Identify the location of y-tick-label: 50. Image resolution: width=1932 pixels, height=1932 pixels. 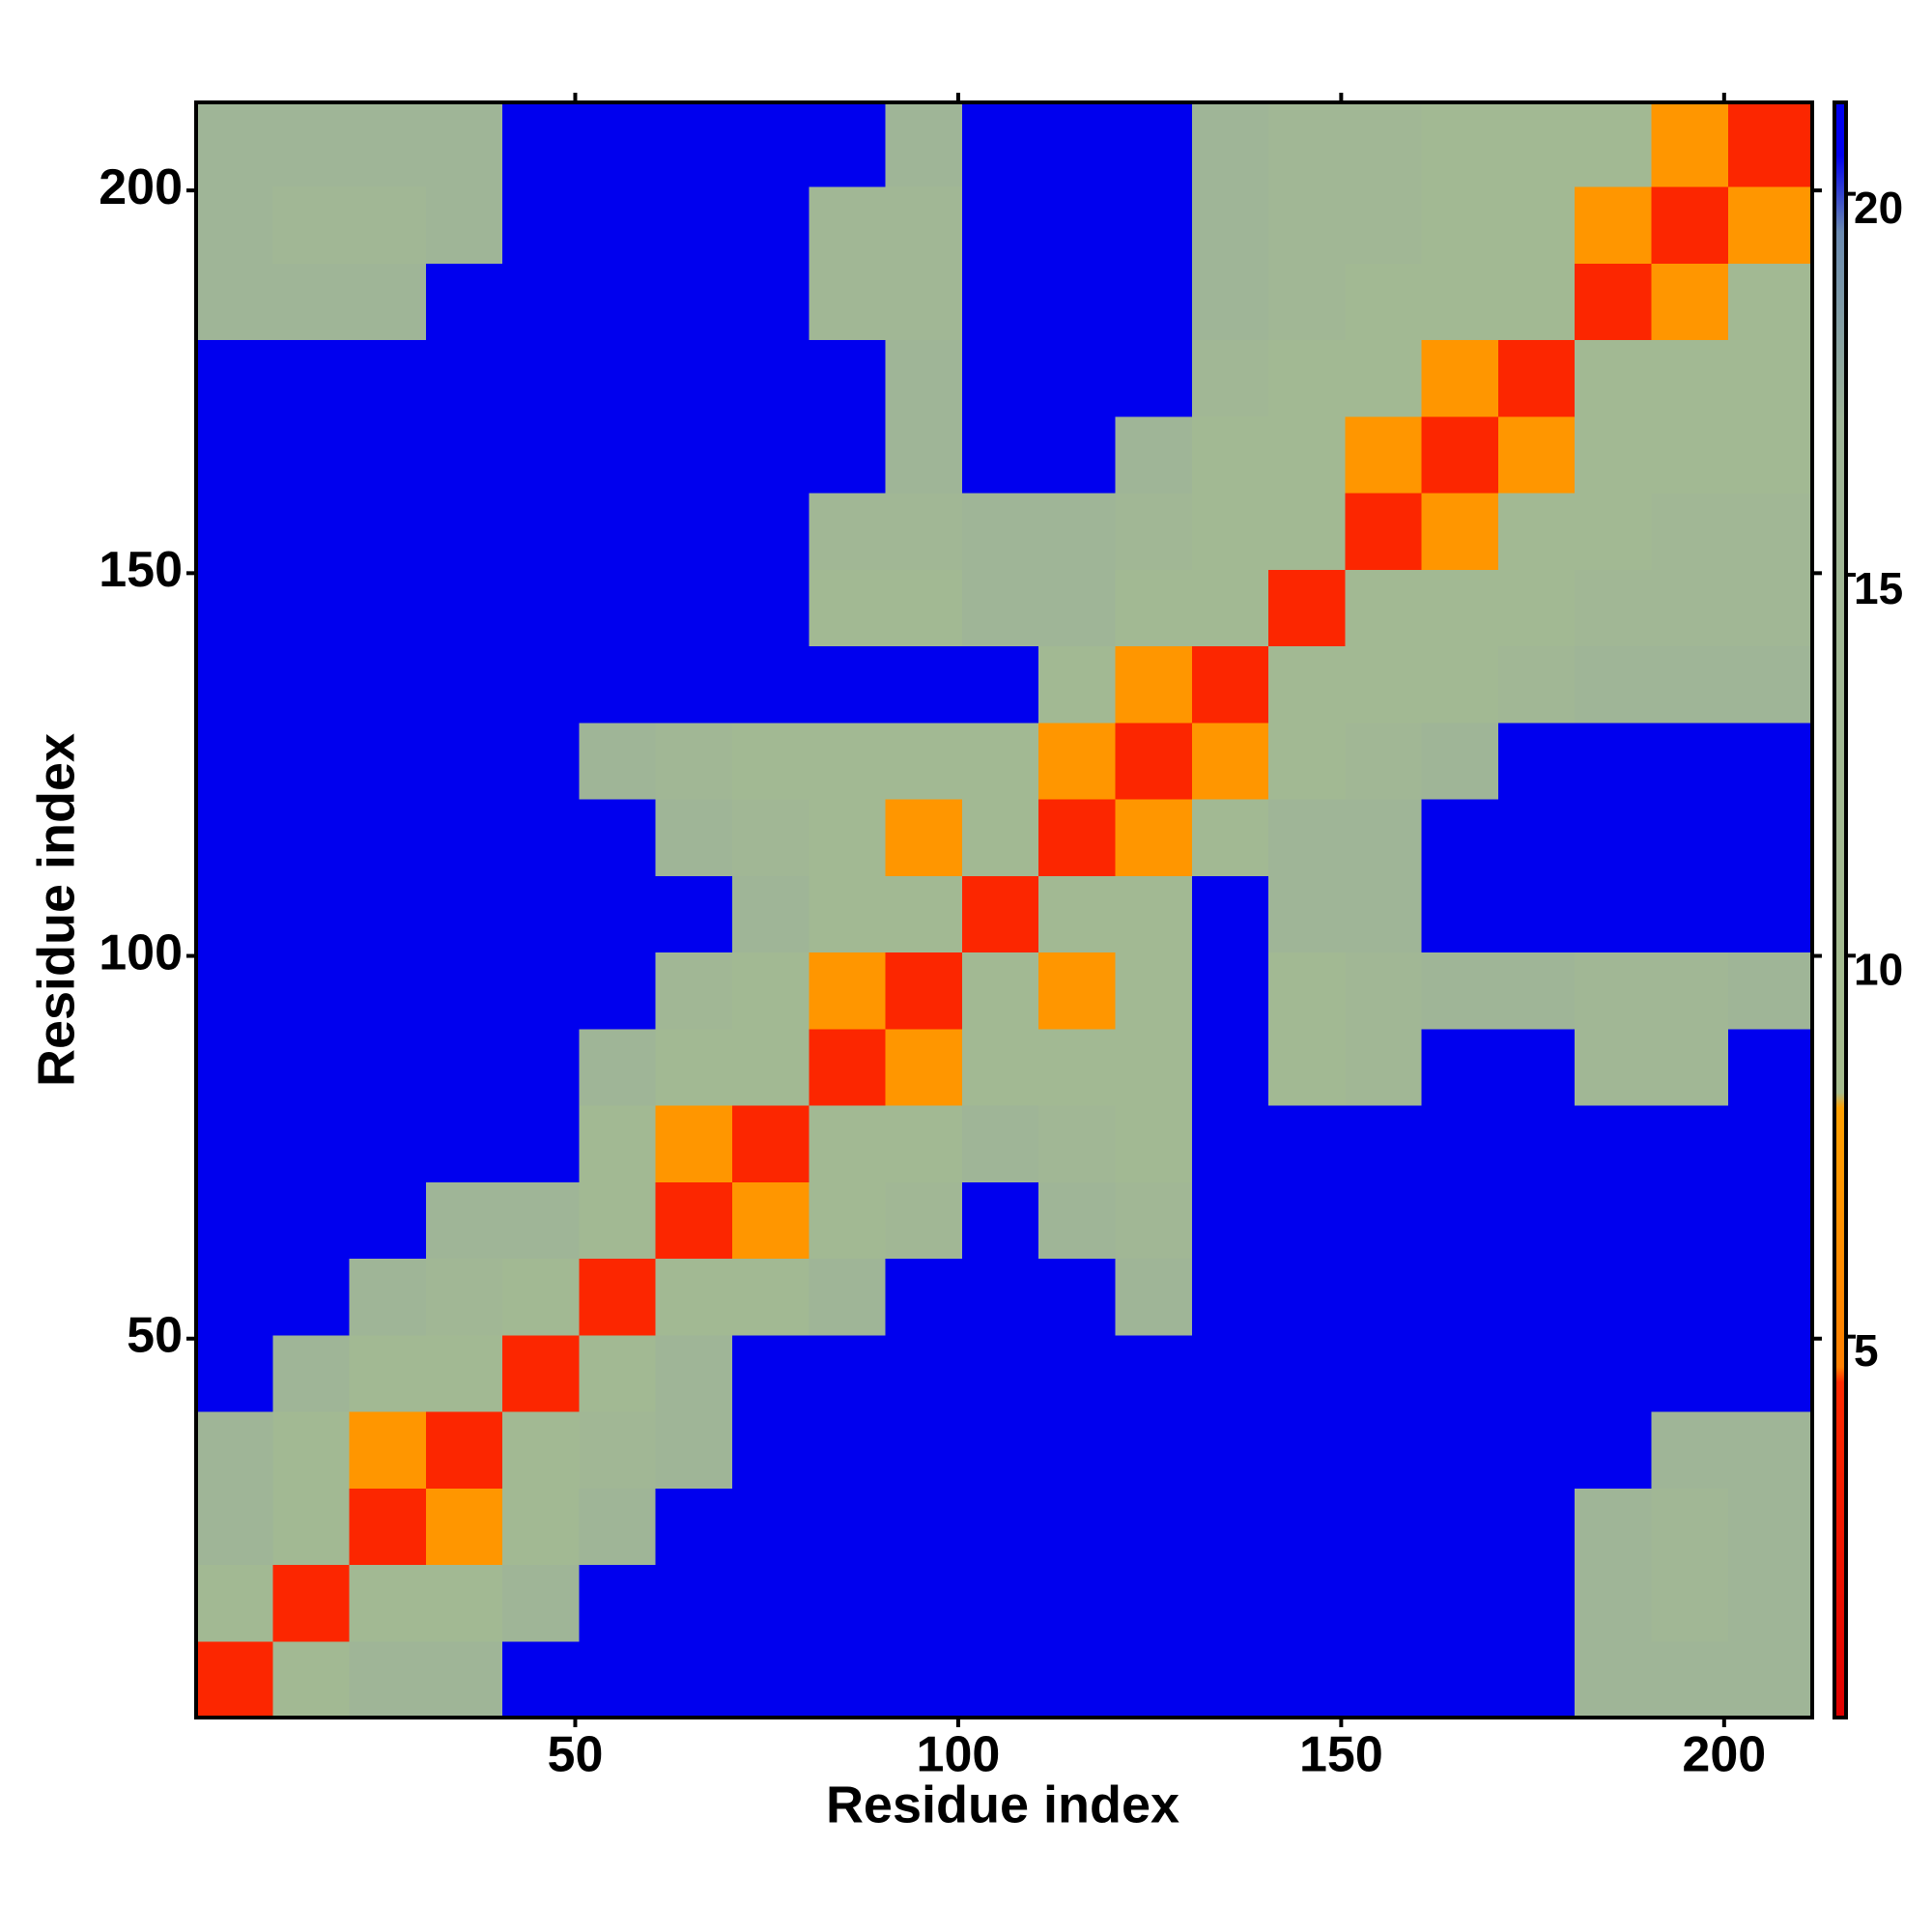
(155, 1335).